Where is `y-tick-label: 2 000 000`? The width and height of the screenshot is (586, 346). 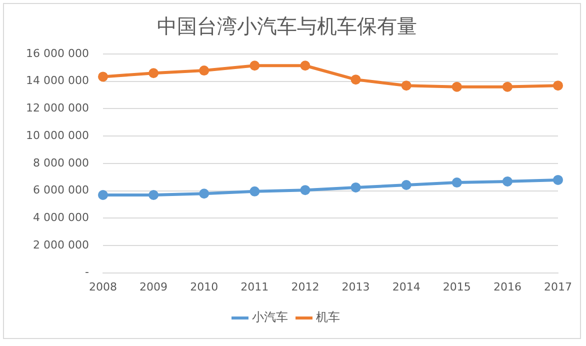
y-tick-label: 2 000 000 is located at coordinates (60, 245).